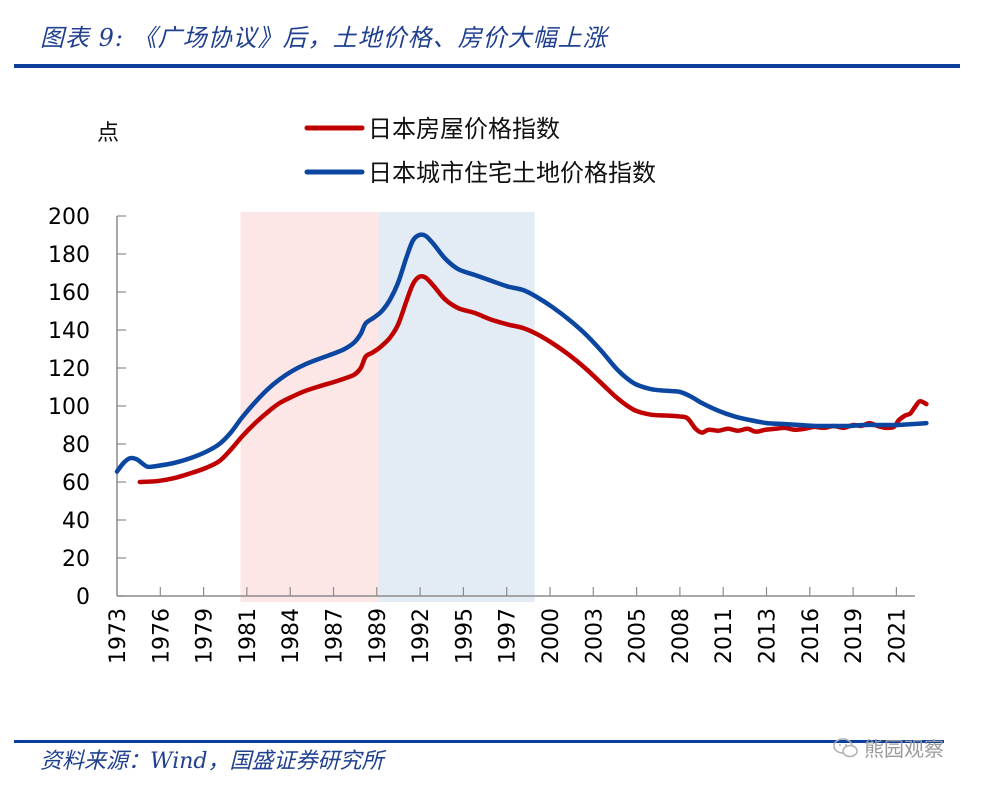 This screenshot has width=1000, height=788. I want to click on wechat-icon, so click(845, 747).